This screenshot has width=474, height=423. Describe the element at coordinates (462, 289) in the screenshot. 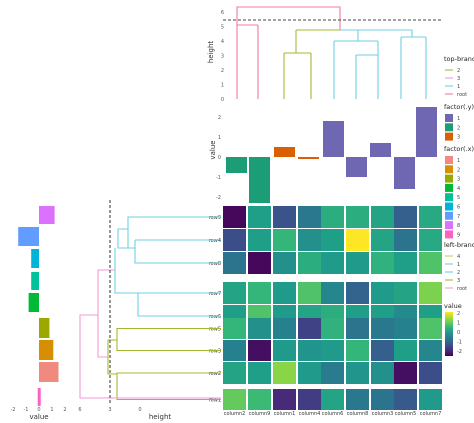

I see `legend-left-branch-label: root` at that location.